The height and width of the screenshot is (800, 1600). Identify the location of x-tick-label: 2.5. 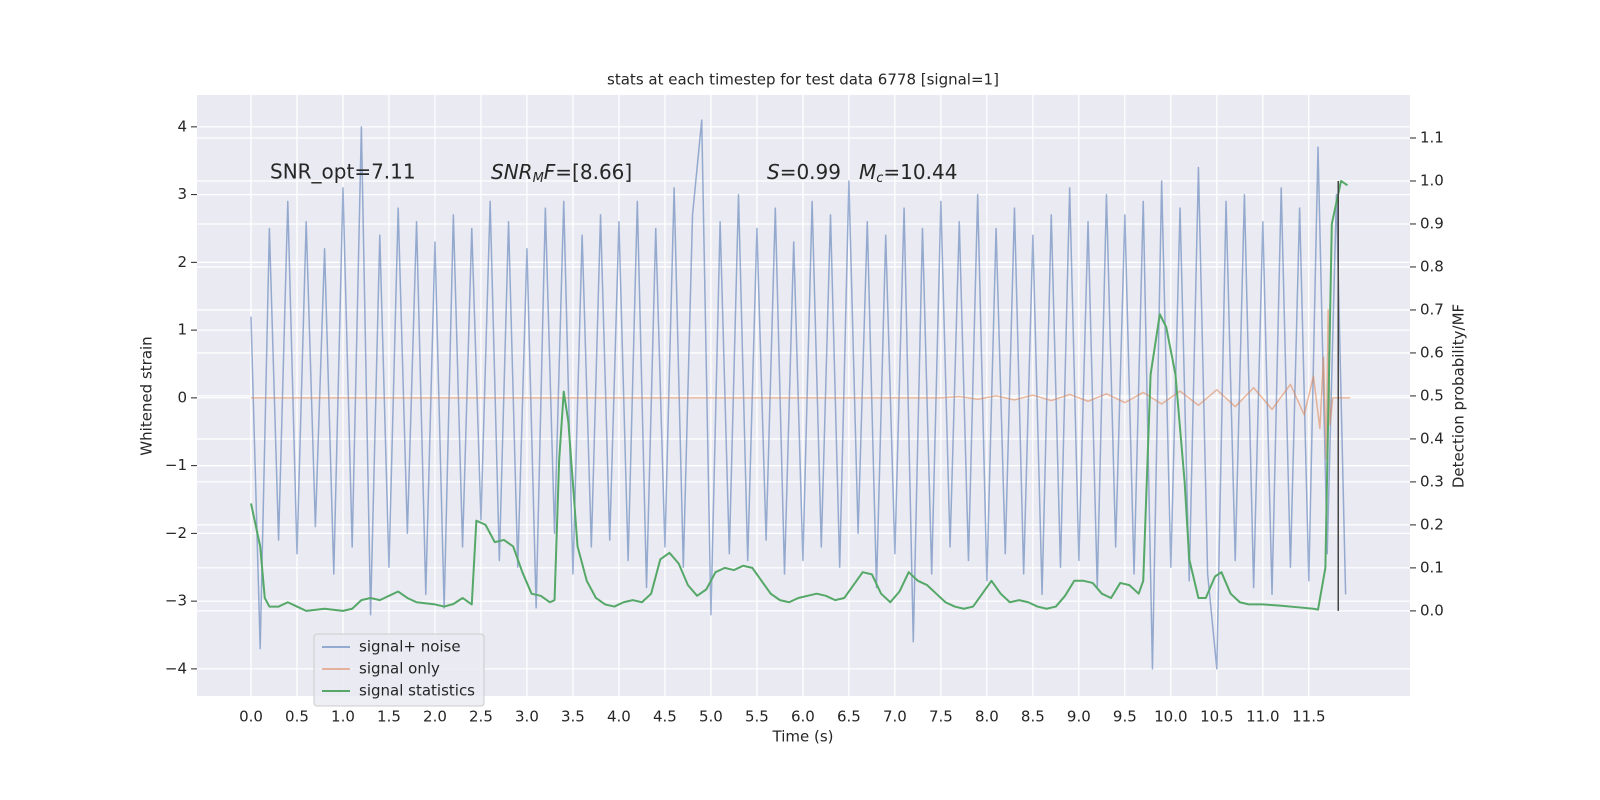
(481, 717).